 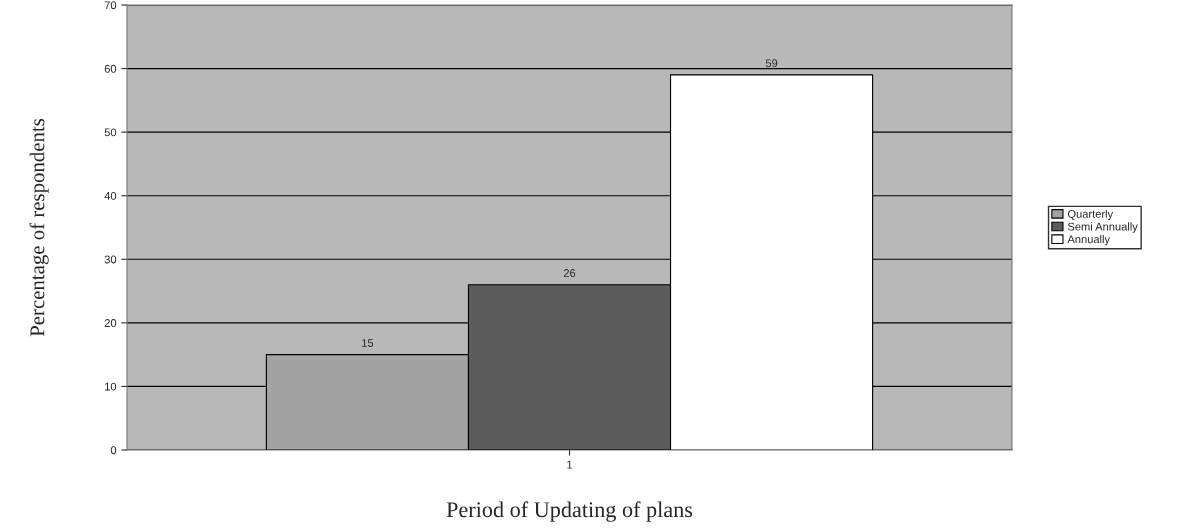 I want to click on data-label: 15, so click(x=368, y=343).